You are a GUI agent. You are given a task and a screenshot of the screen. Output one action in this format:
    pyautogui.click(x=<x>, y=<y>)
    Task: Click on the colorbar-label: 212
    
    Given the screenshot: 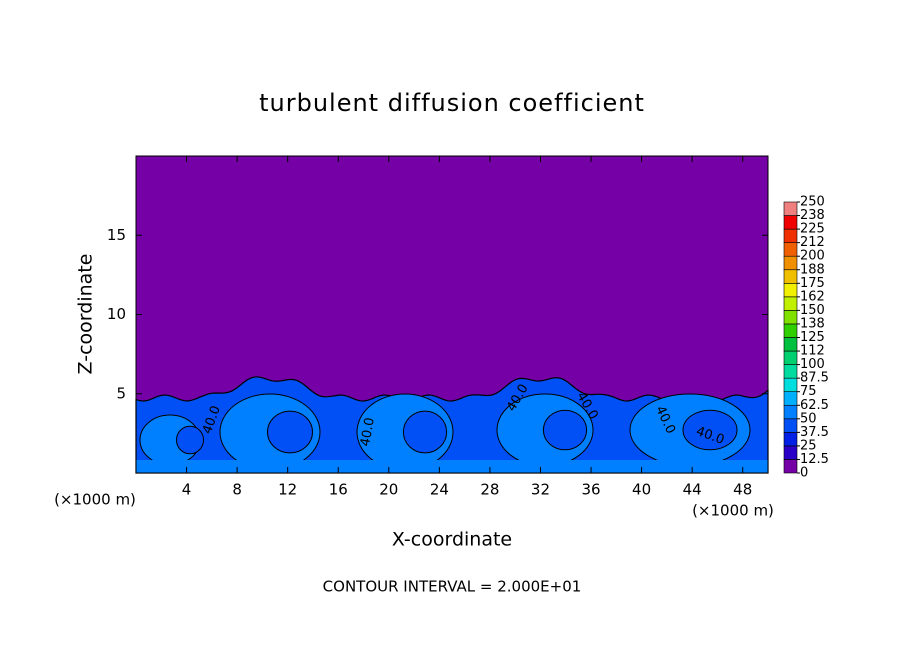 What is the action you would take?
    pyautogui.click(x=812, y=242)
    